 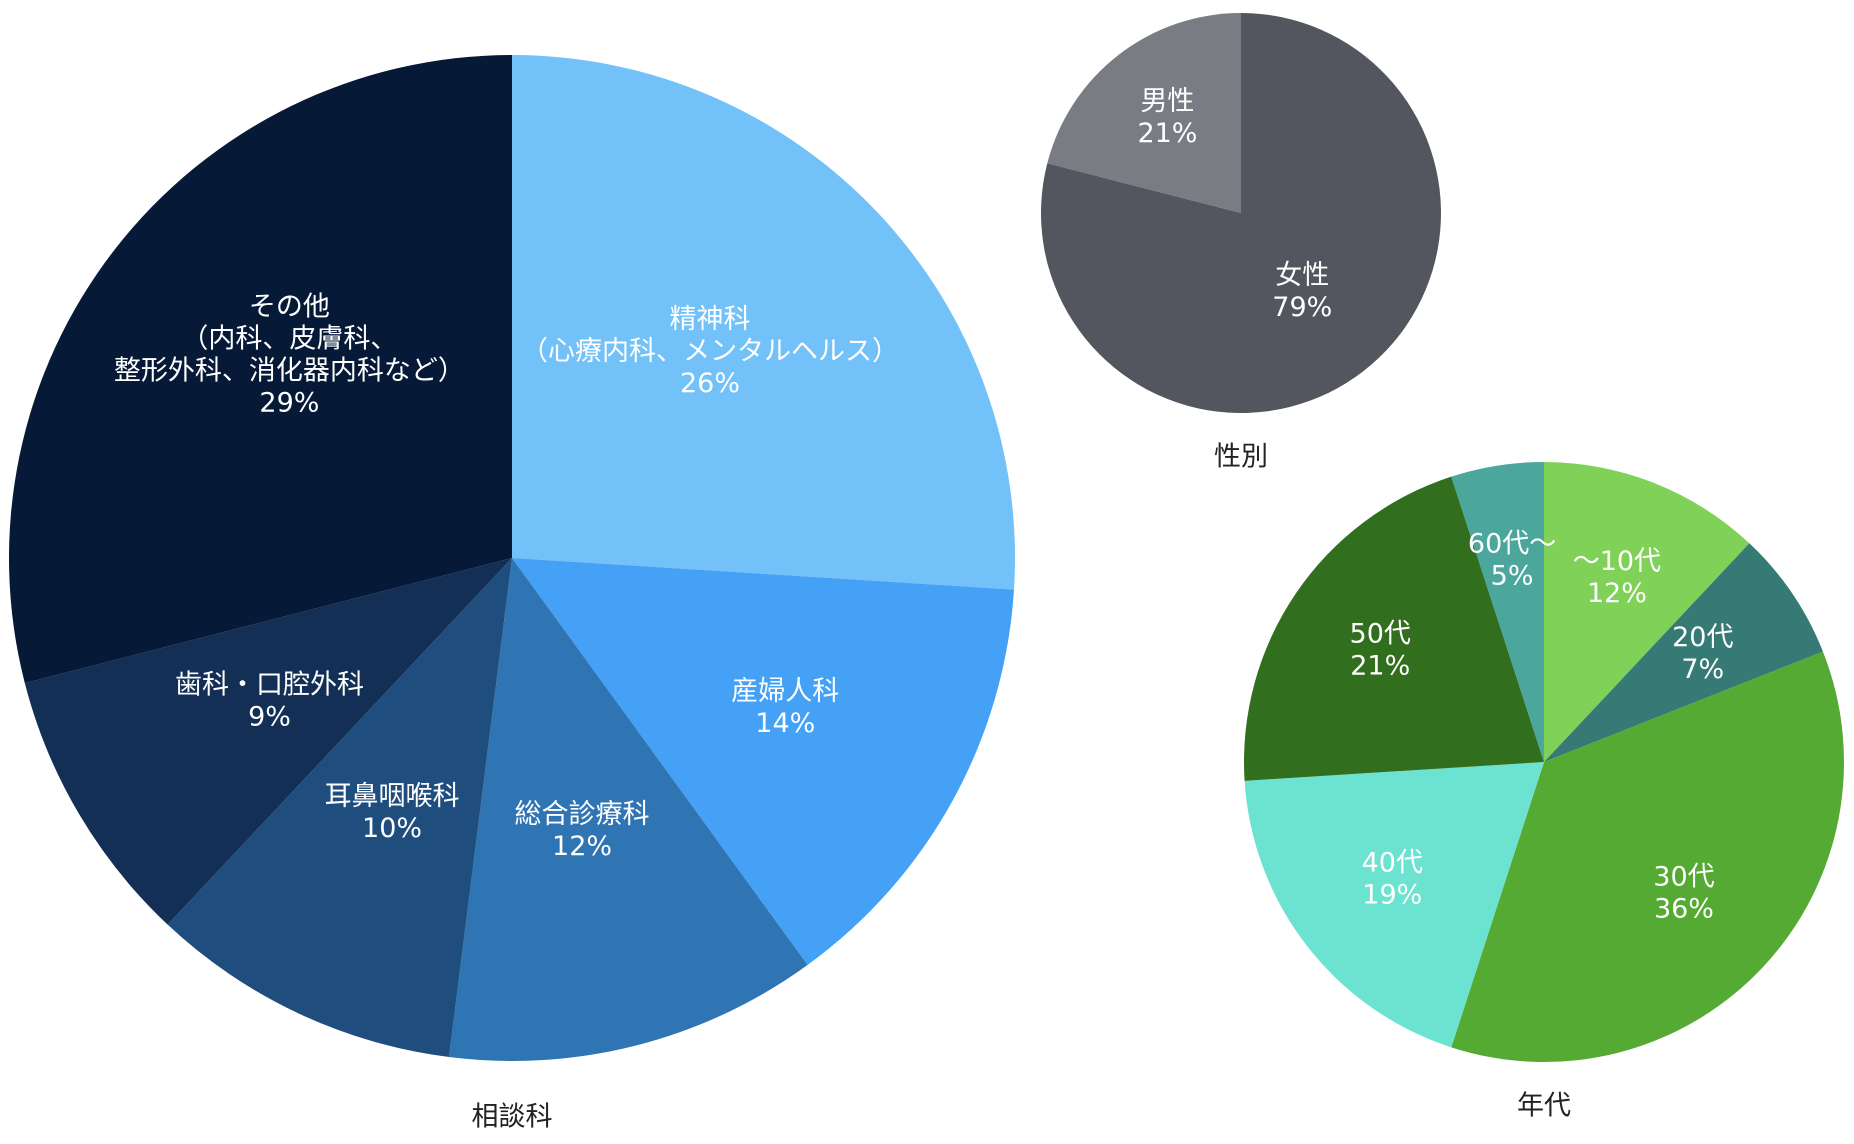 What do you see at coordinates (289, 338) in the screenshot?
I see `slice-name: （内科、皮膚科、` at bounding box center [289, 338].